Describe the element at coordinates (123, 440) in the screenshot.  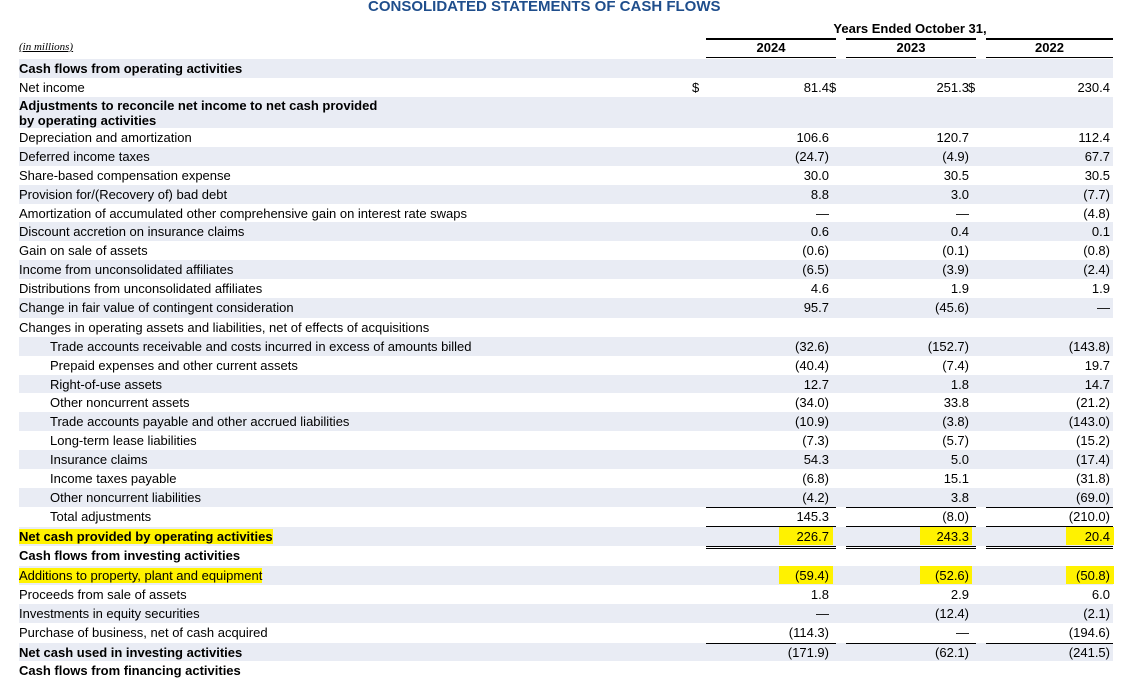
I see `row-label-text: Long-term lease liabilities` at that location.